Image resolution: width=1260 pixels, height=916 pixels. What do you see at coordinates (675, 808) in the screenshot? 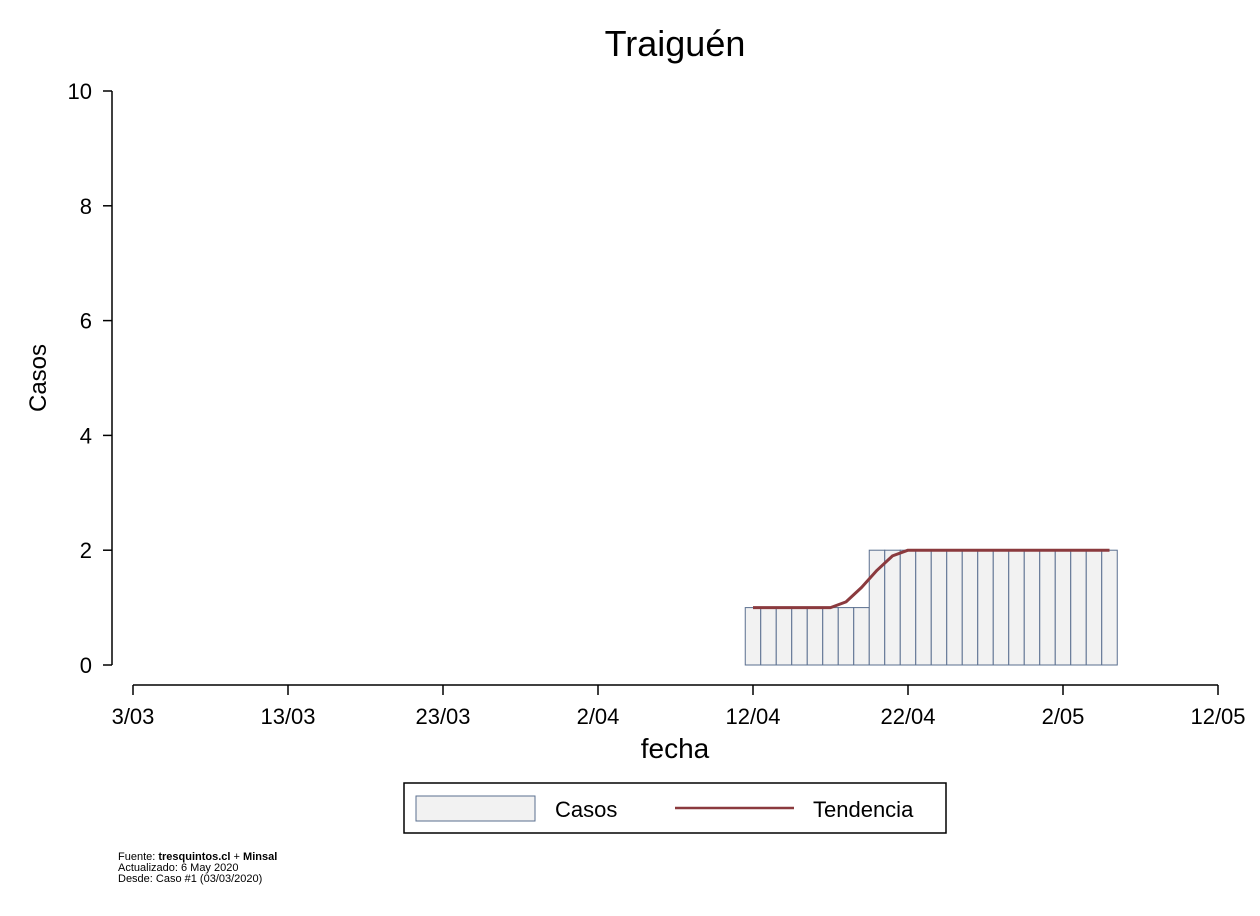
I see `legend: Casos Tendencia` at bounding box center [675, 808].